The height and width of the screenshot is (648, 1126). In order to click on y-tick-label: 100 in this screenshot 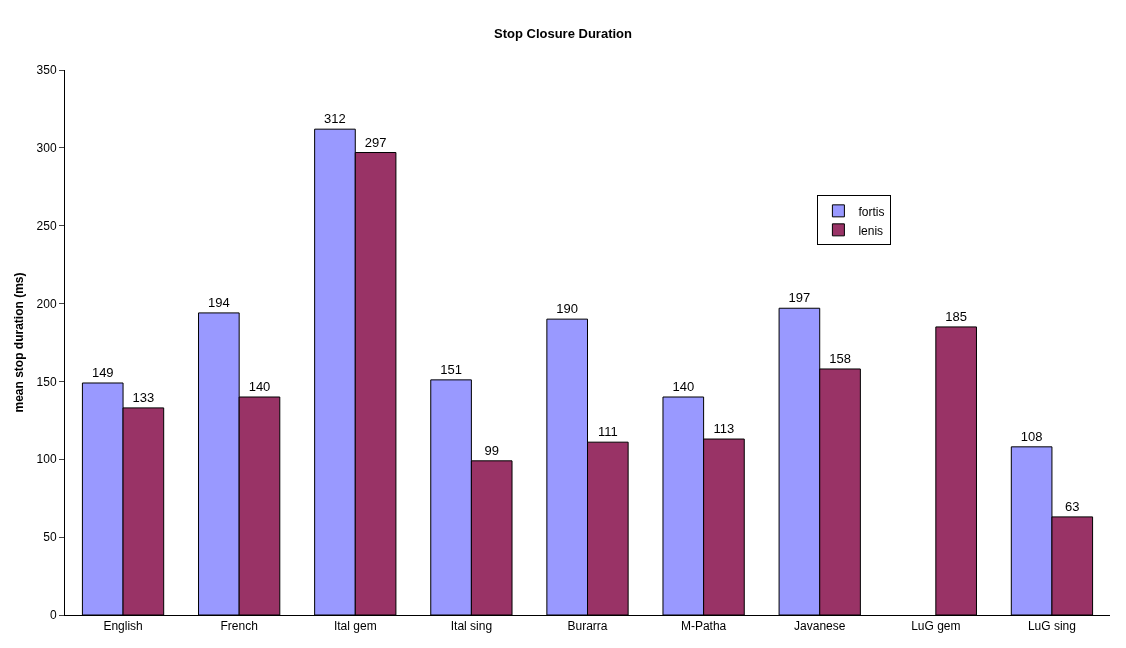, I will do `click(46, 459)`.